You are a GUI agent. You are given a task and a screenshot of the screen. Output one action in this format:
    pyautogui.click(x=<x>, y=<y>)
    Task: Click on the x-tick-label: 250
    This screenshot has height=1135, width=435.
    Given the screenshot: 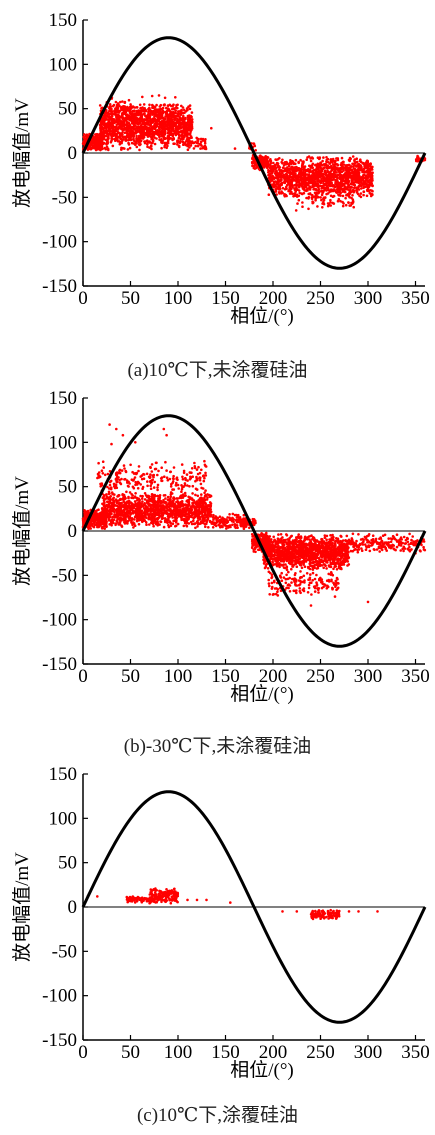 What is the action you would take?
    pyautogui.click(x=320, y=676)
    